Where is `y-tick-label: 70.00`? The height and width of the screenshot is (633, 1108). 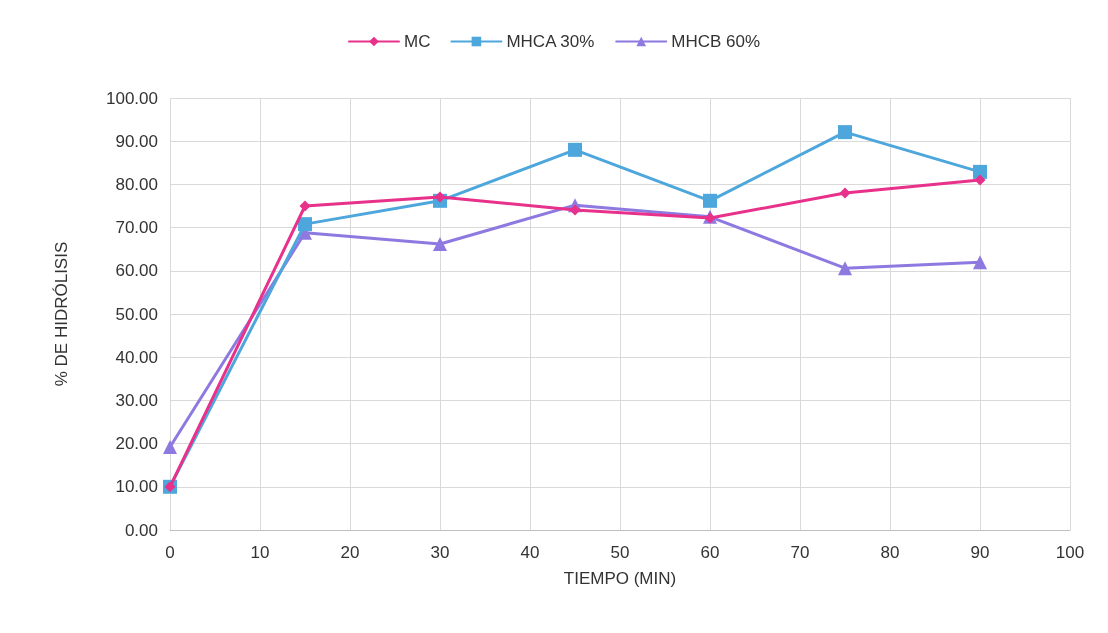 y-tick-label: 70.00 is located at coordinates (136, 228).